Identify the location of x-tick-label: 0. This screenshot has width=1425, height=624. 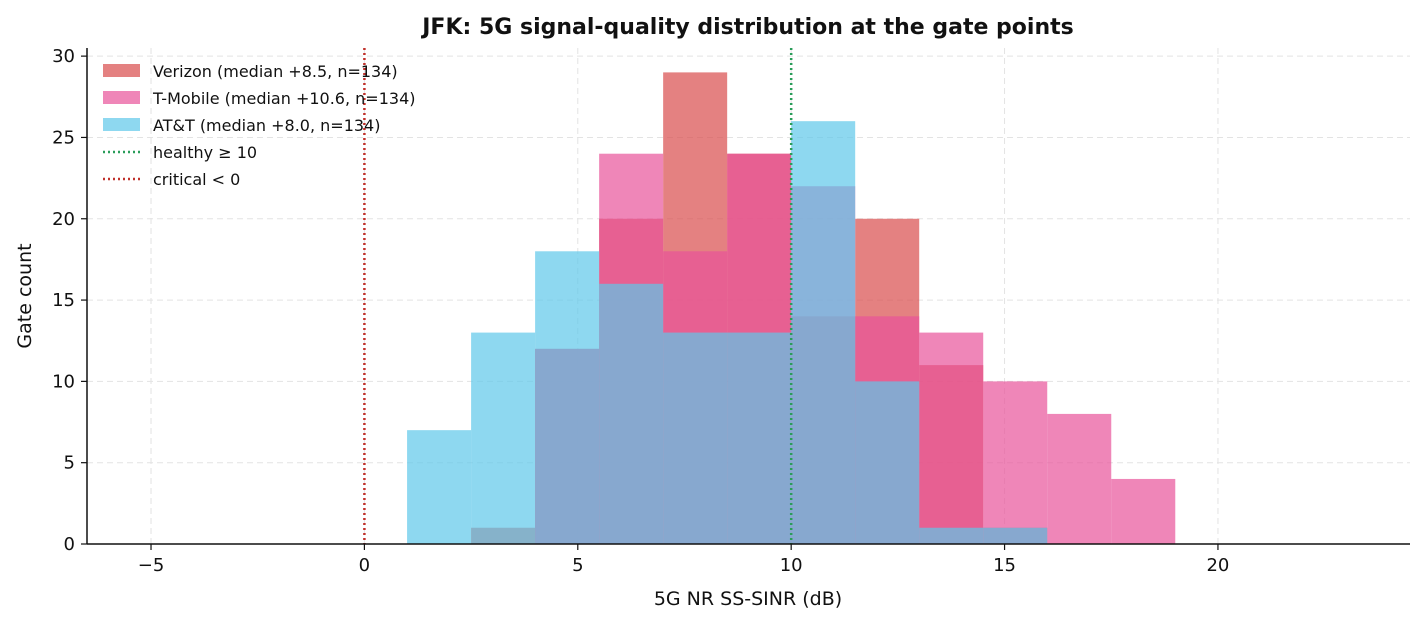
(364, 565).